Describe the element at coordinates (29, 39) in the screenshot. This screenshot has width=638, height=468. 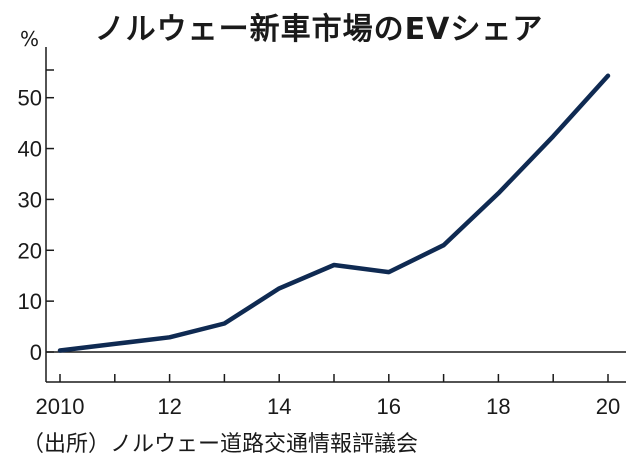
I see `y-unit-label: %` at that location.